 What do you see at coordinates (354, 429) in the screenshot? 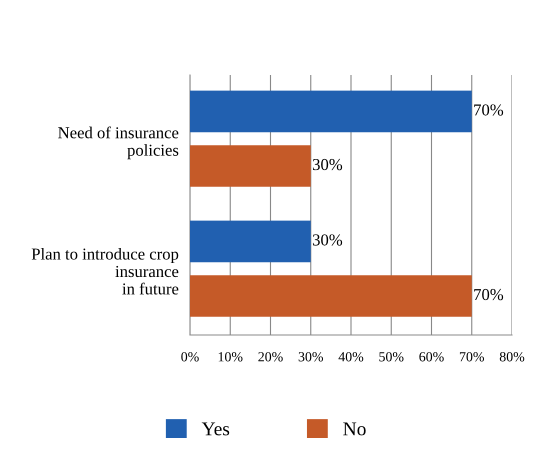
I see `legend-label: No` at bounding box center [354, 429].